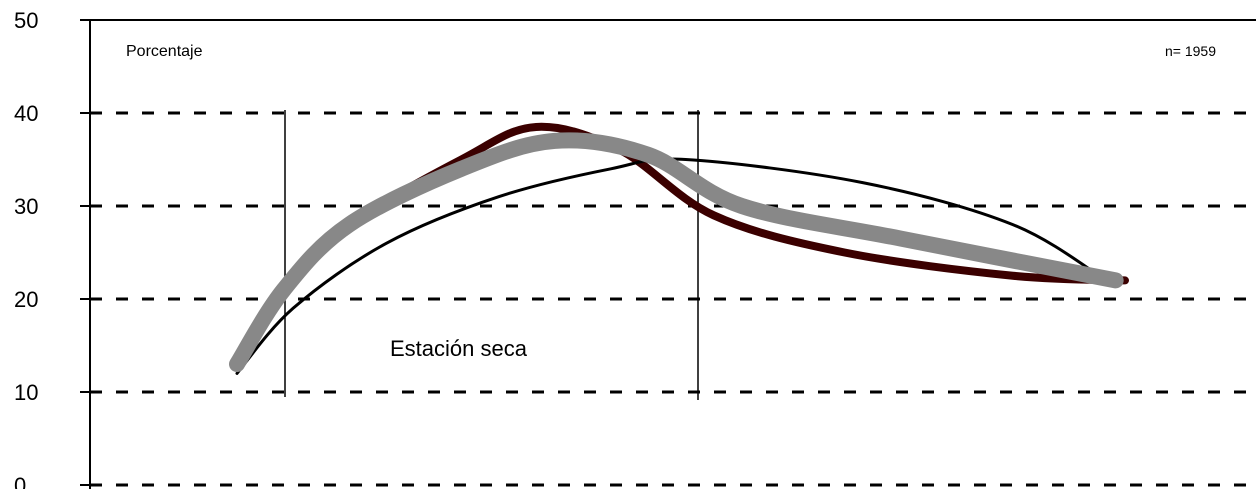 This screenshot has width=1256, height=489. What do you see at coordinates (164, 51) in the screenshot?
I see `y-axis-label: Porcentaje` at bounding box center [164, 51].